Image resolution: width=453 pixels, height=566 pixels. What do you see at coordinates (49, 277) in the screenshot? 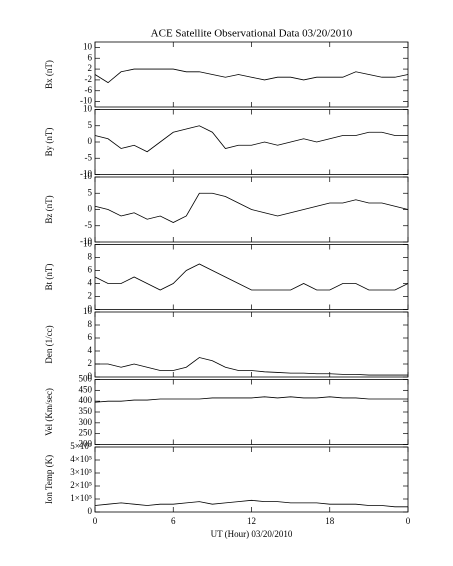
I see `y-axis-label: Bt (nT)` at bounding box center [49, 277].